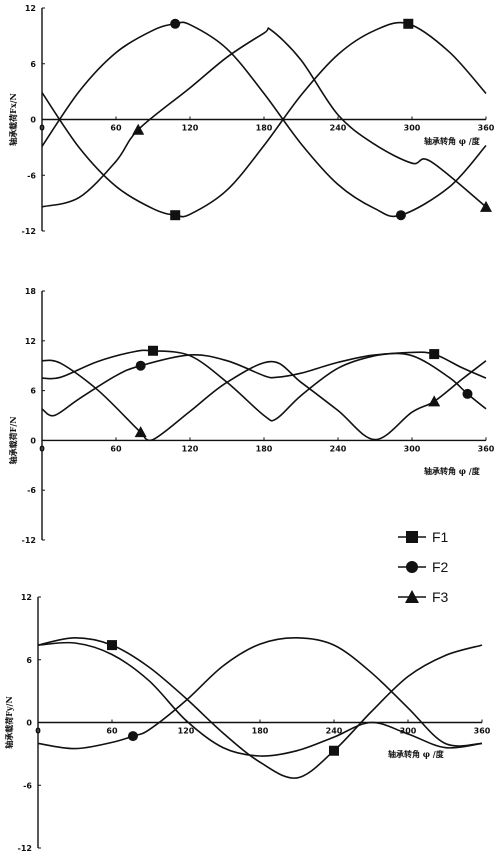 This screenshot has height=862, width=500. I want to click on legend-marker-f3, so click(412, 596).